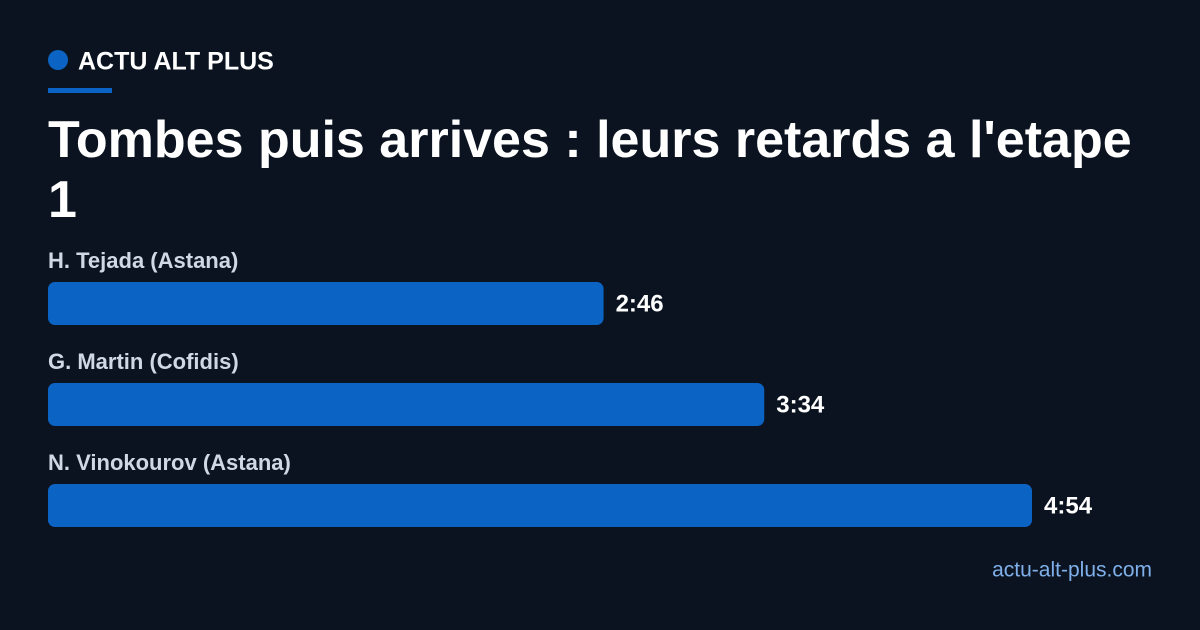  What do you see at coordinates (1072, 570) in the screenshot?
I see `source: actu-alt-plus.com` at bounding box center [1072, 570].